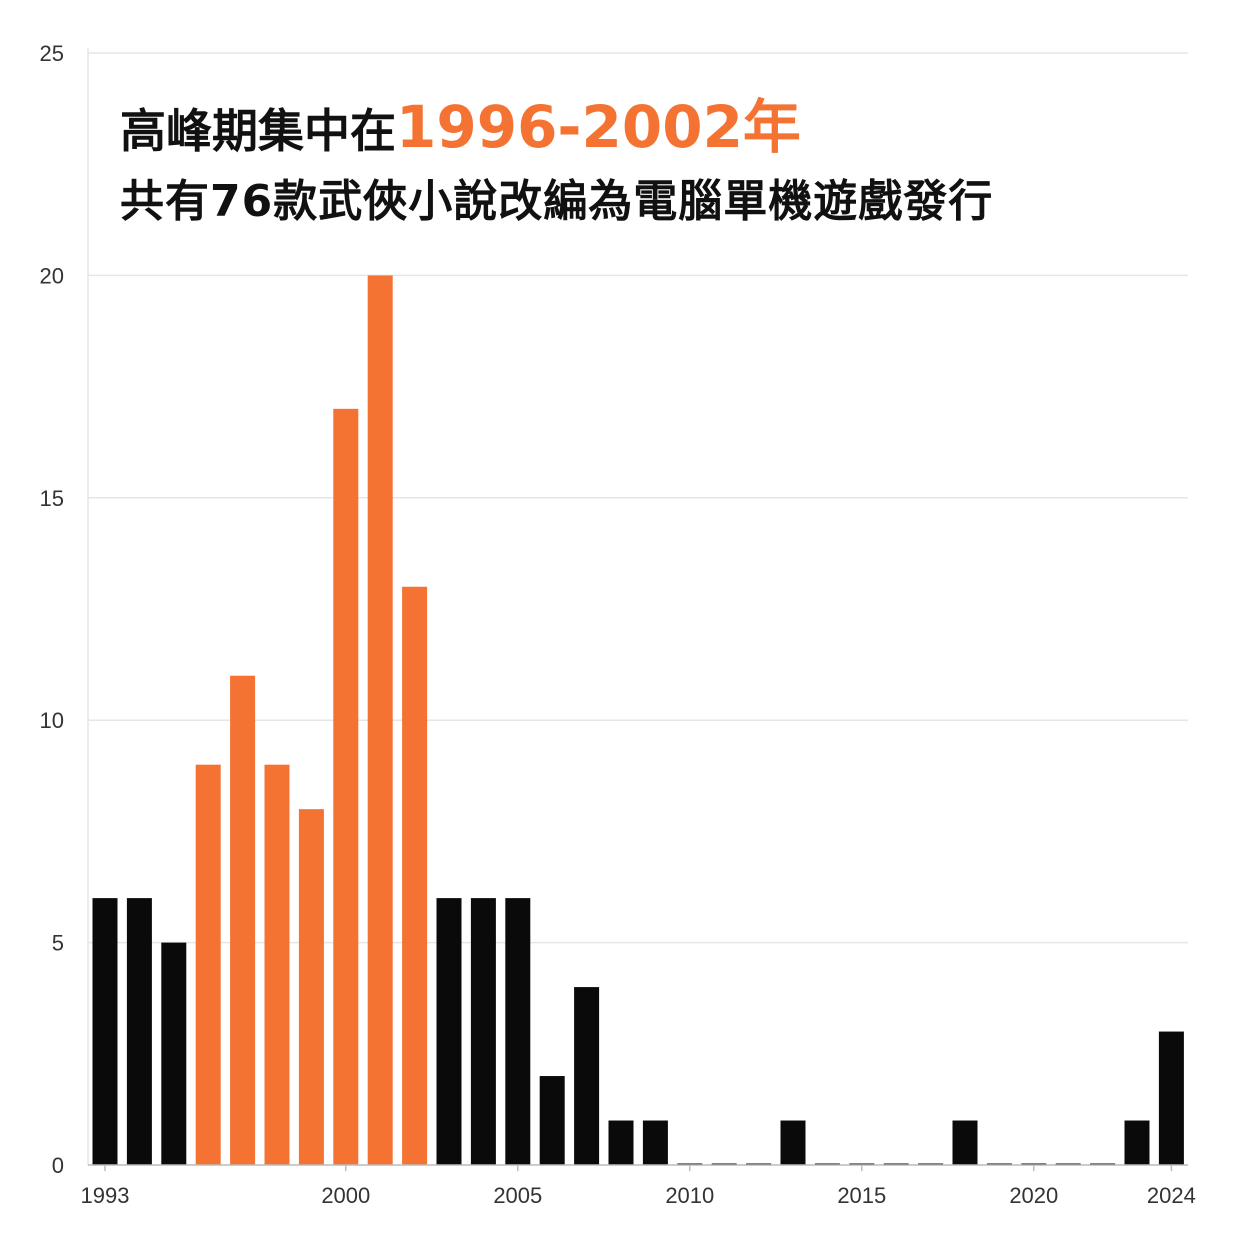 Image resolution: width=1250 pixels, height=1250 pixels. I want to click on bar-2008, so click(621, 1142).